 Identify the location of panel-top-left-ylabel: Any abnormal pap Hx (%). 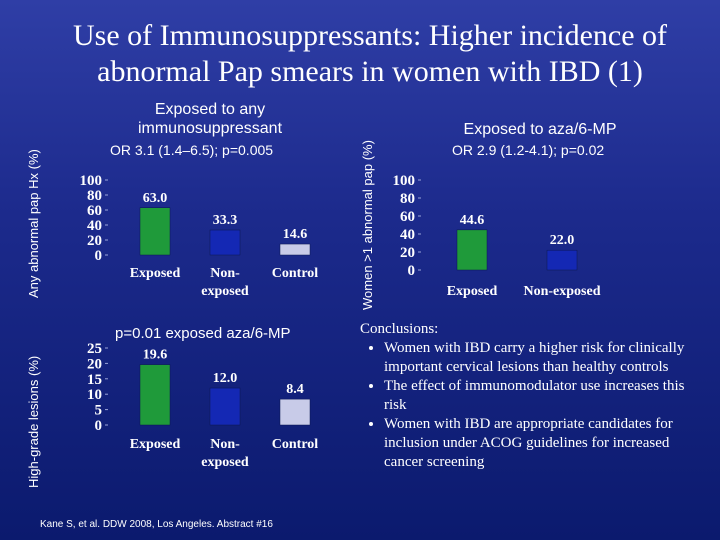
(33, 223).